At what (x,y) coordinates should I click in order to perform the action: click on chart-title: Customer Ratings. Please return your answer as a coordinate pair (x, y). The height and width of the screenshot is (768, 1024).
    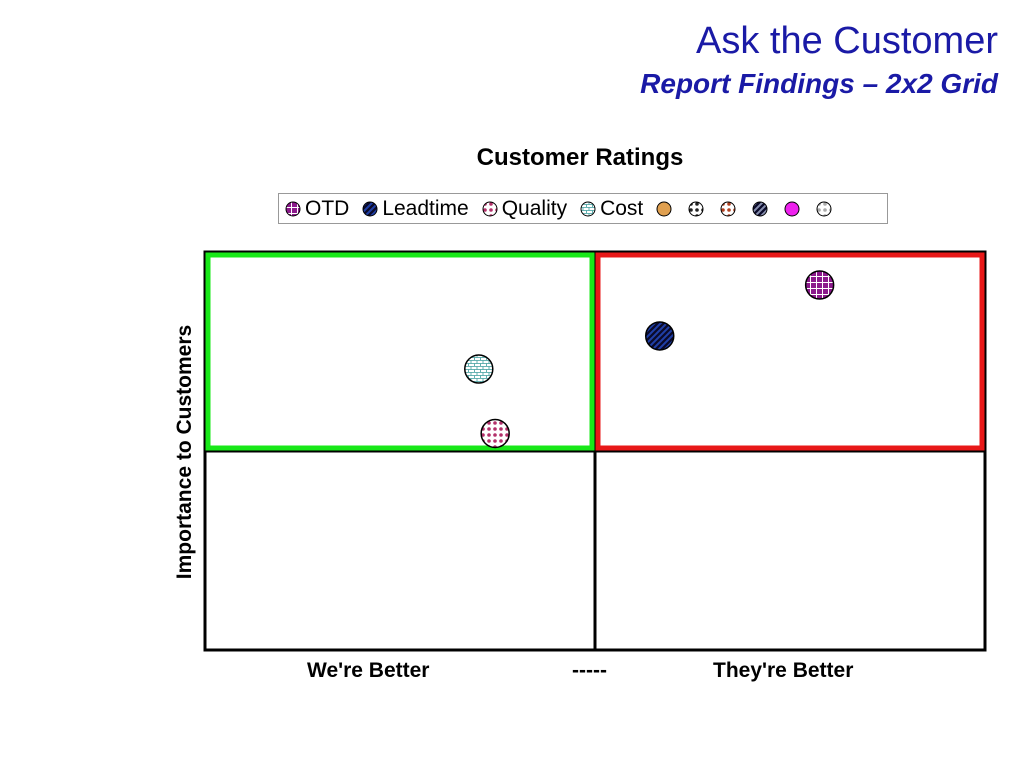
    Looking at the image, I should click on (580, 157).